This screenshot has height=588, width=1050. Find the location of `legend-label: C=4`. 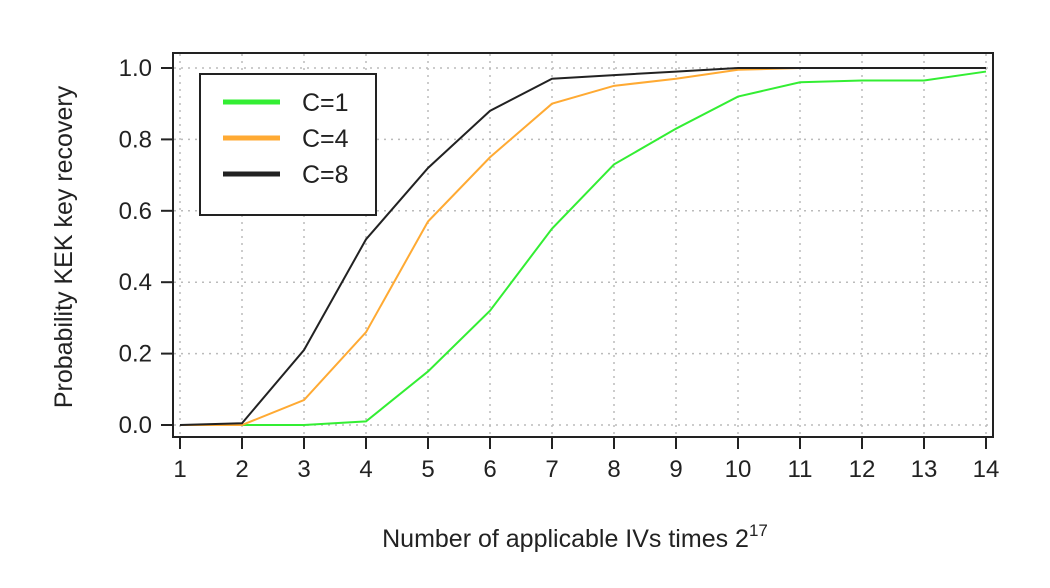

legend-label: C=4 is located at coordinates (325, 139).